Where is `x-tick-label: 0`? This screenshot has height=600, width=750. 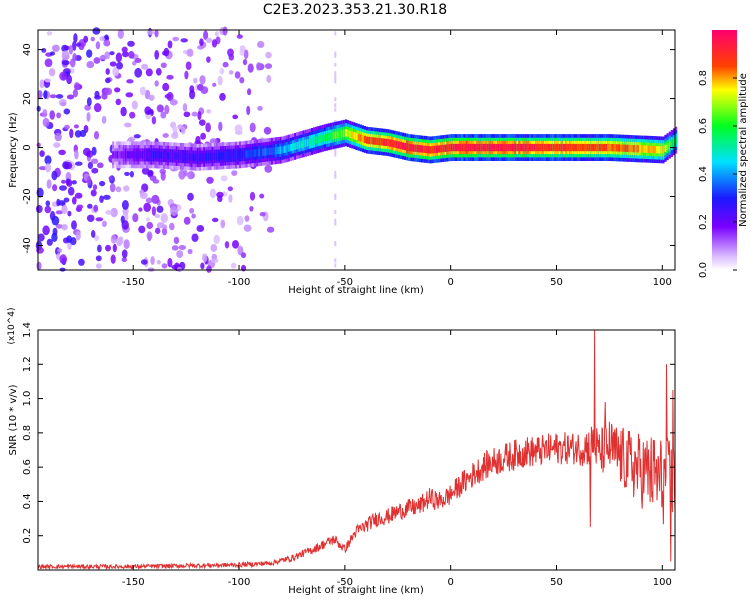 x-tick-label: 0 is located at coordinates (450, 282).